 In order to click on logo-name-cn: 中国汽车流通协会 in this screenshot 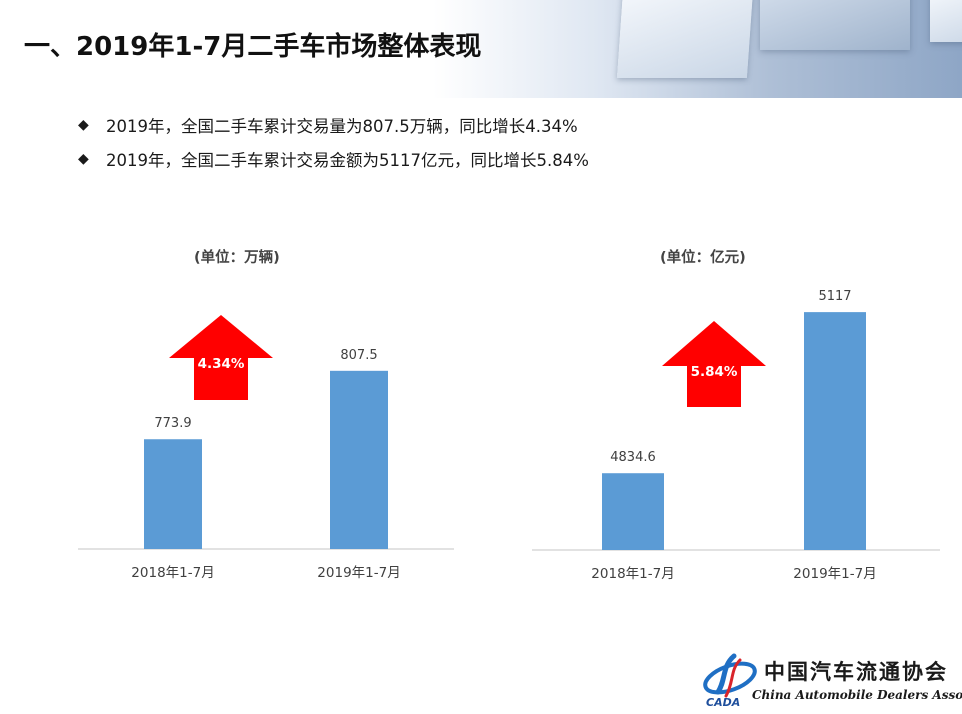, I will do `click(856, 671)`.